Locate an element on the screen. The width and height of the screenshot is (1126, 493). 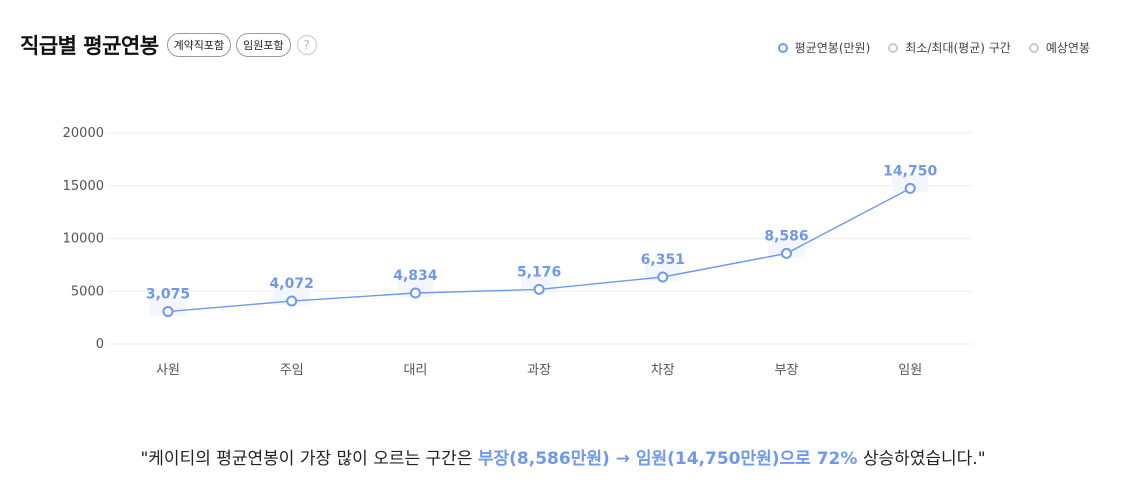
legend-range-marker-icon is located at coordinates (893, 47).